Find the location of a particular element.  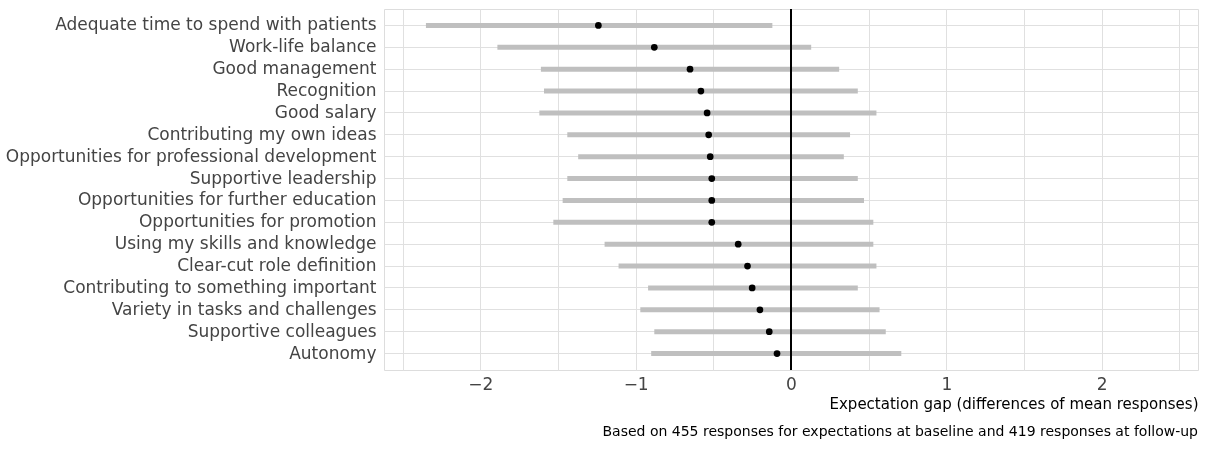

y-tick-label: Using my skills and knowledge is located at coordinates (245, 243).